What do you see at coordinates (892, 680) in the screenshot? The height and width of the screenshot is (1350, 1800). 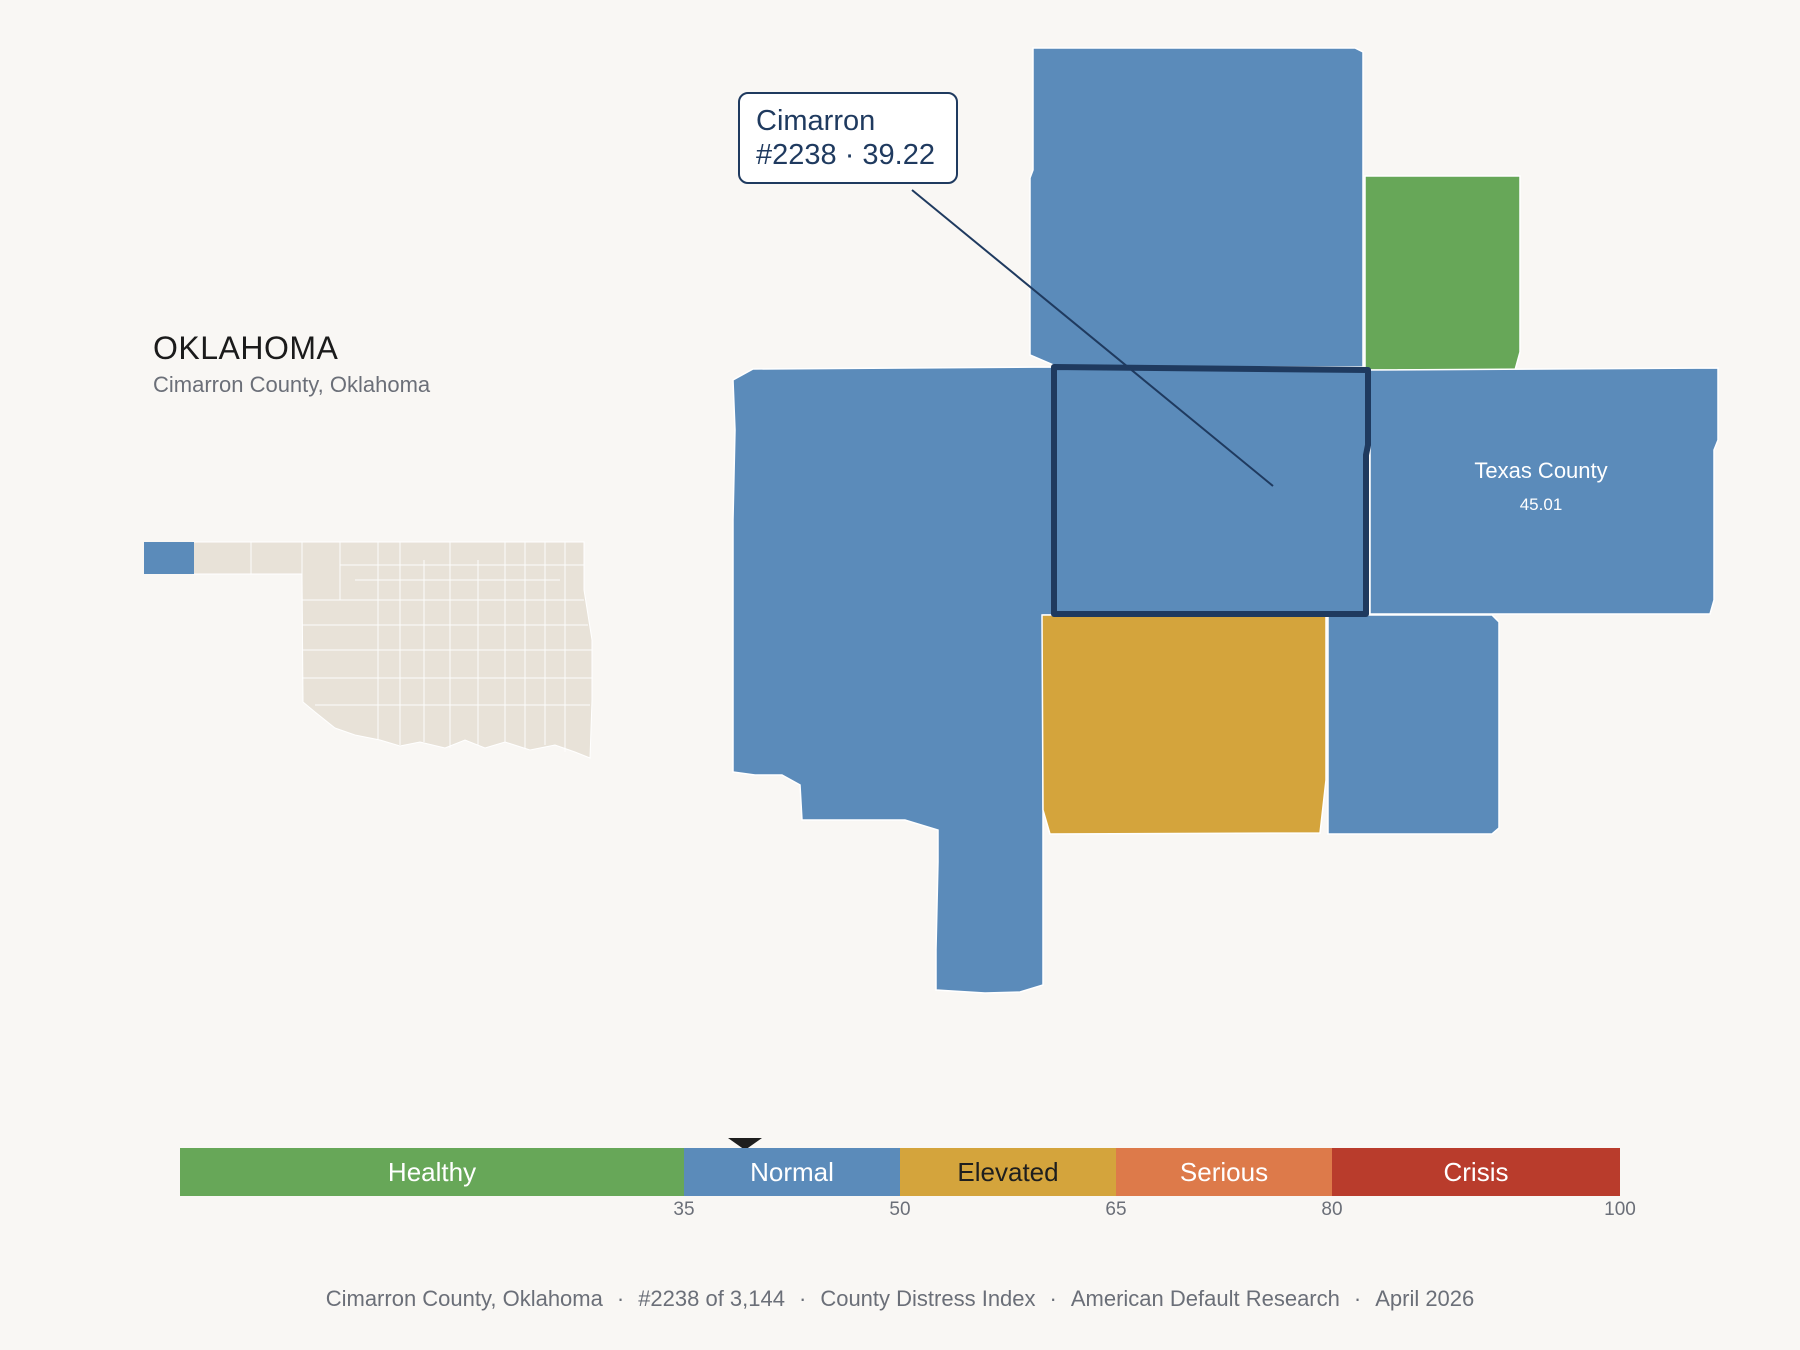 I see `county-west` at bounding box center [892, 680].